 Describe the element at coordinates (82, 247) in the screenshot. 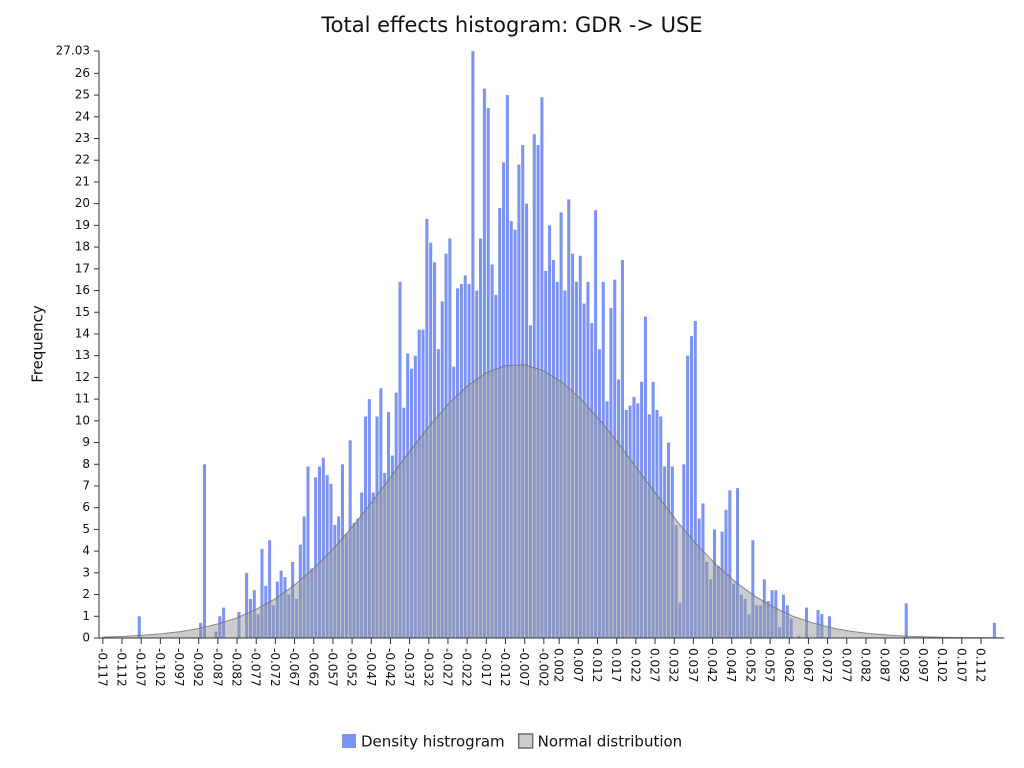

I see `y-tick-label: 18` at that location.